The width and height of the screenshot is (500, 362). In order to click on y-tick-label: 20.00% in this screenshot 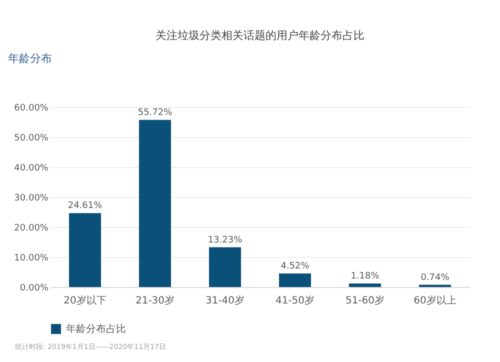, I will do `click(31, 229)`.